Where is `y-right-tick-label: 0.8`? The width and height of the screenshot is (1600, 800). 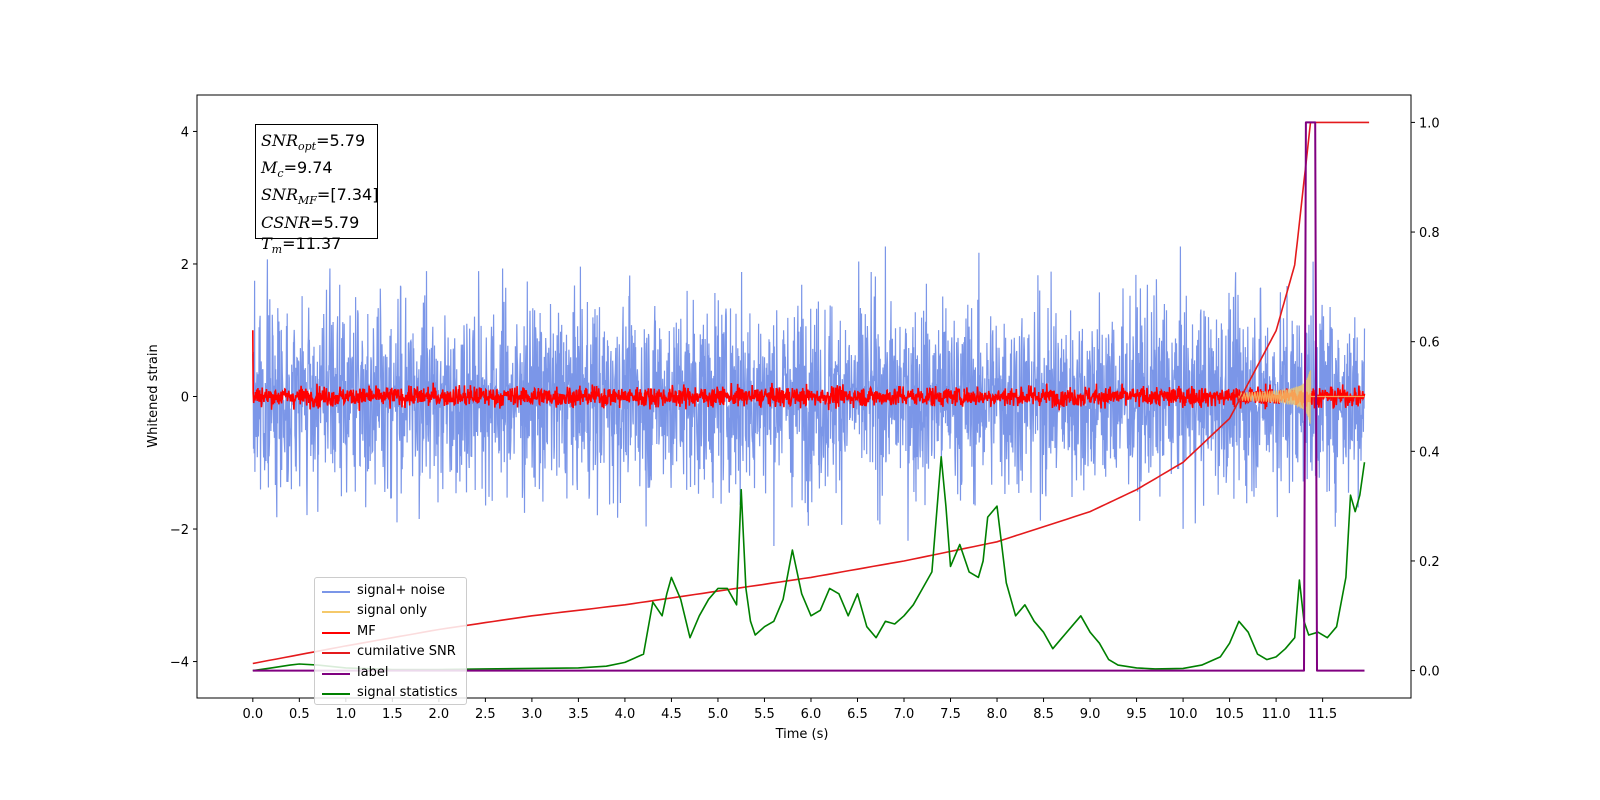
y-right-tick-label: 0.8 is located at coordinates (1429, 233).